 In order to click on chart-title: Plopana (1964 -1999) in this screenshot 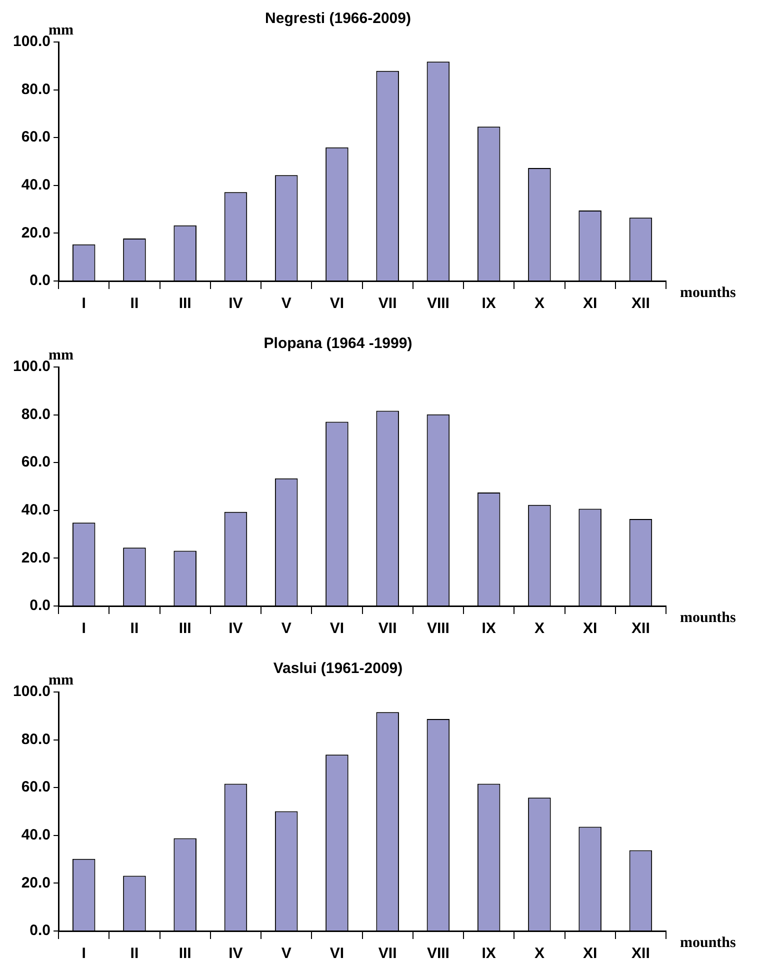, I will do `click(338, 343)`.